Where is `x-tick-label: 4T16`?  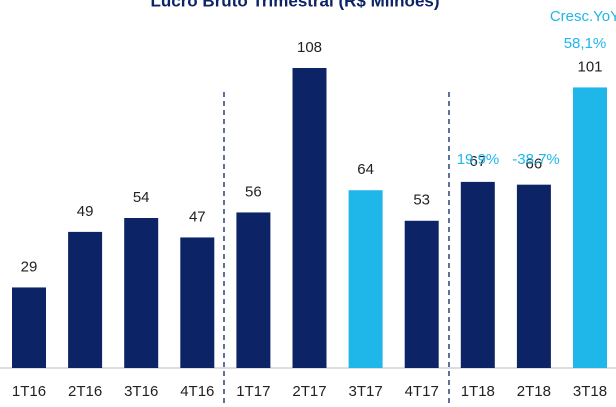
x-tick-label: 4T16 is located at coordinates (197, 391).